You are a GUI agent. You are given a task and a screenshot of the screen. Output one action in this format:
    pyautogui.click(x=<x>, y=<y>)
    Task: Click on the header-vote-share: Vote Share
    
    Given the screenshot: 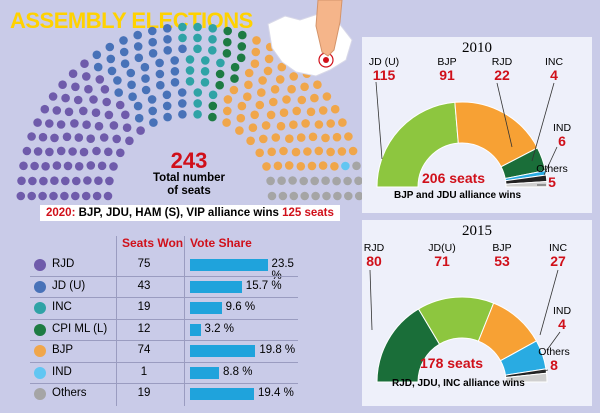 What is the action you would take?
    pyautogui.click(x=221, y=243)
    